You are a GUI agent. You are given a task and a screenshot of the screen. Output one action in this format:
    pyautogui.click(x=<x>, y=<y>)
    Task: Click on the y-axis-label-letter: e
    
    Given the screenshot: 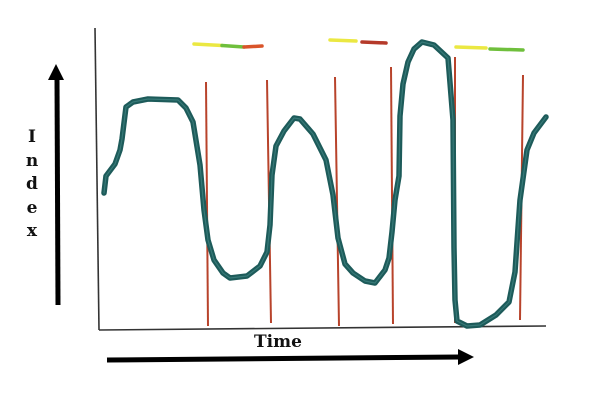 What is the action you would take?
    pyautogui.click(x=32, y=207)
    